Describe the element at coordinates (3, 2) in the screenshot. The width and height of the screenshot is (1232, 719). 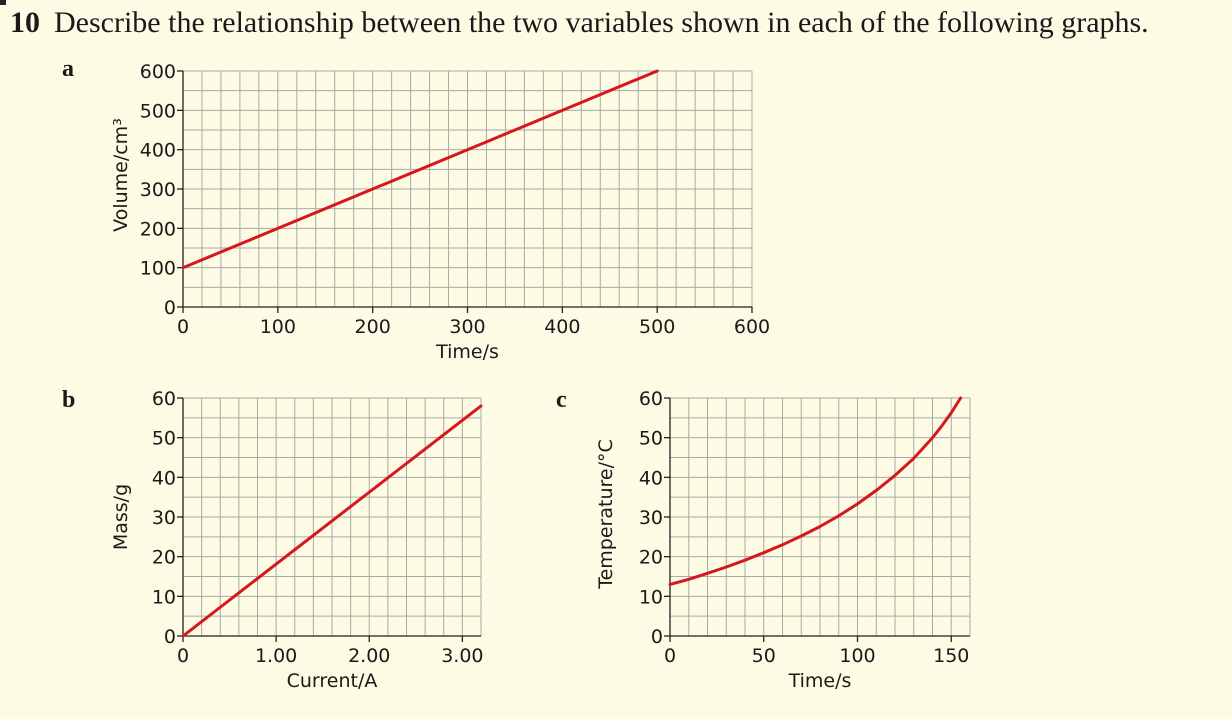
I see `page-corner-mark` at that location.